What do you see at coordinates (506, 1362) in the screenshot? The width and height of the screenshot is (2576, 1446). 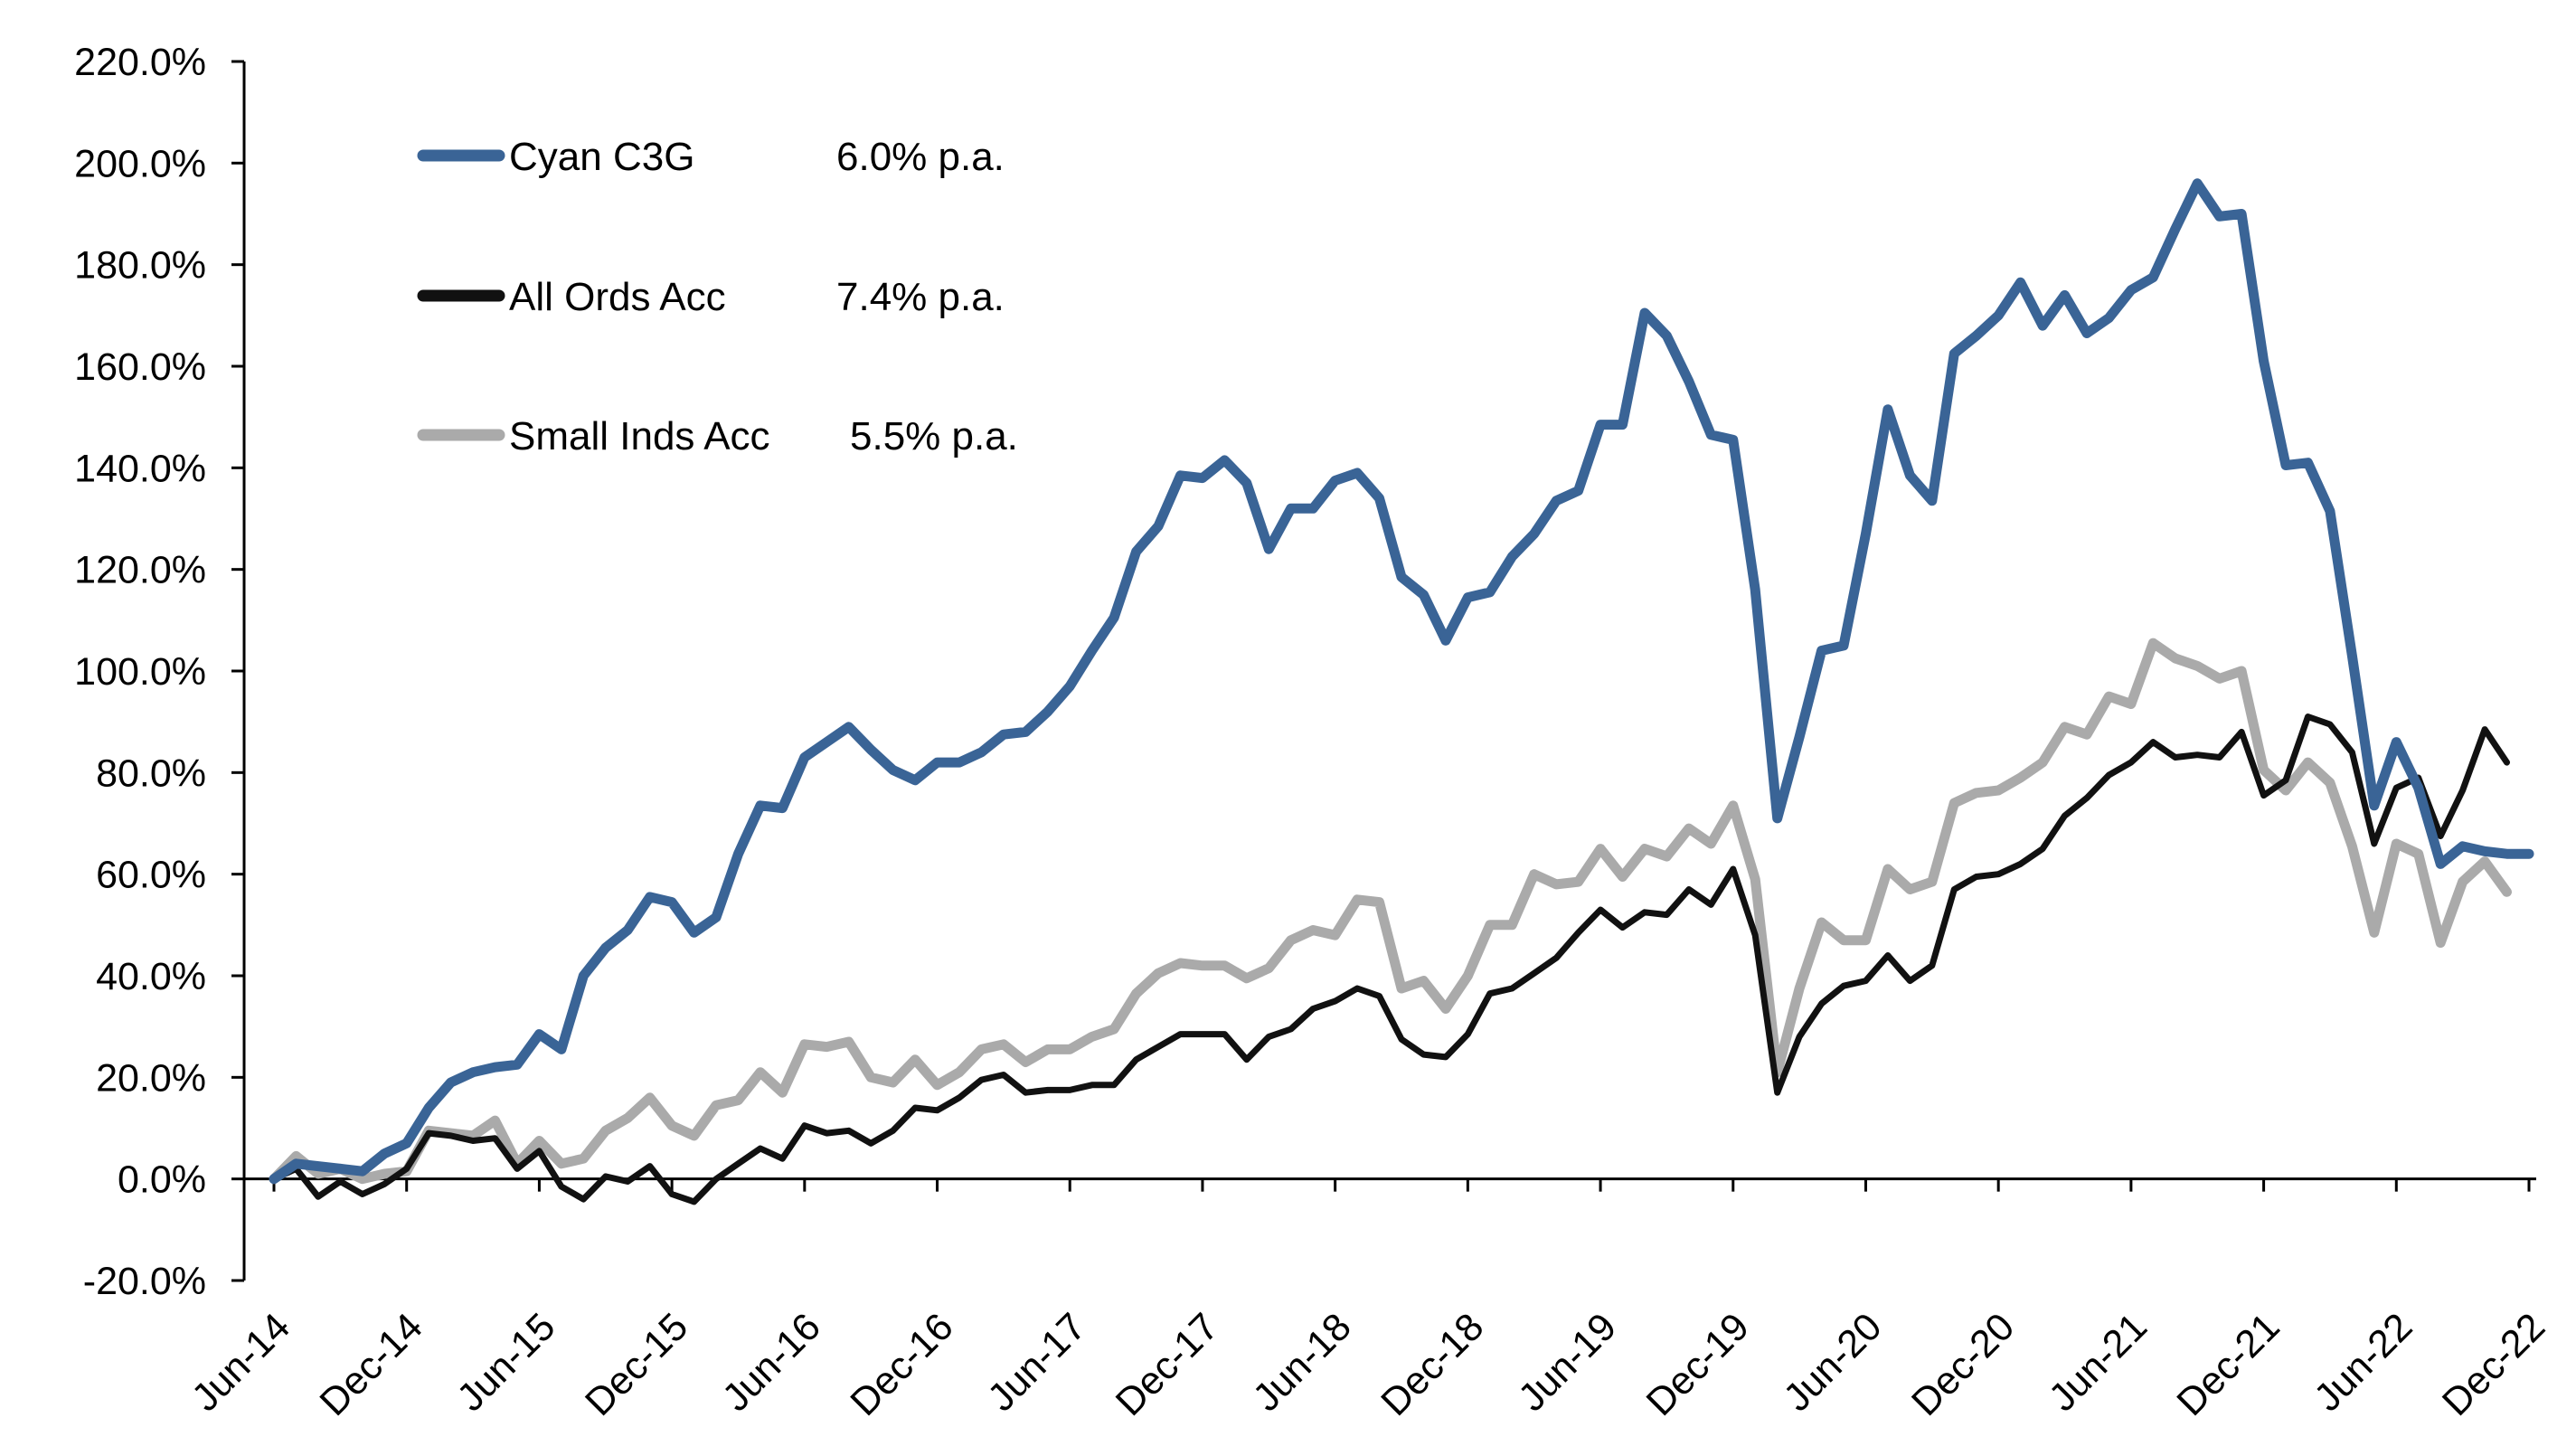 I see `x-tick-label: Jun-15` at bounding box center [506, 1362].